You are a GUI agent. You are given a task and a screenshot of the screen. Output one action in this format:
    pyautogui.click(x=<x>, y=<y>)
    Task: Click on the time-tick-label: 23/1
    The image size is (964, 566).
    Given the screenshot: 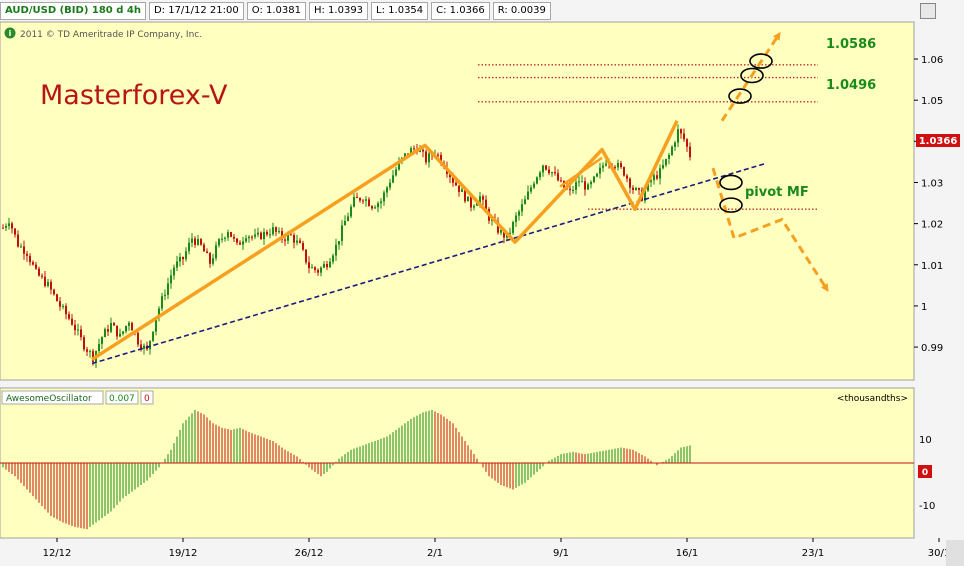 What is the action you would take?
    pyautogui.click(x=813, y=553)
    